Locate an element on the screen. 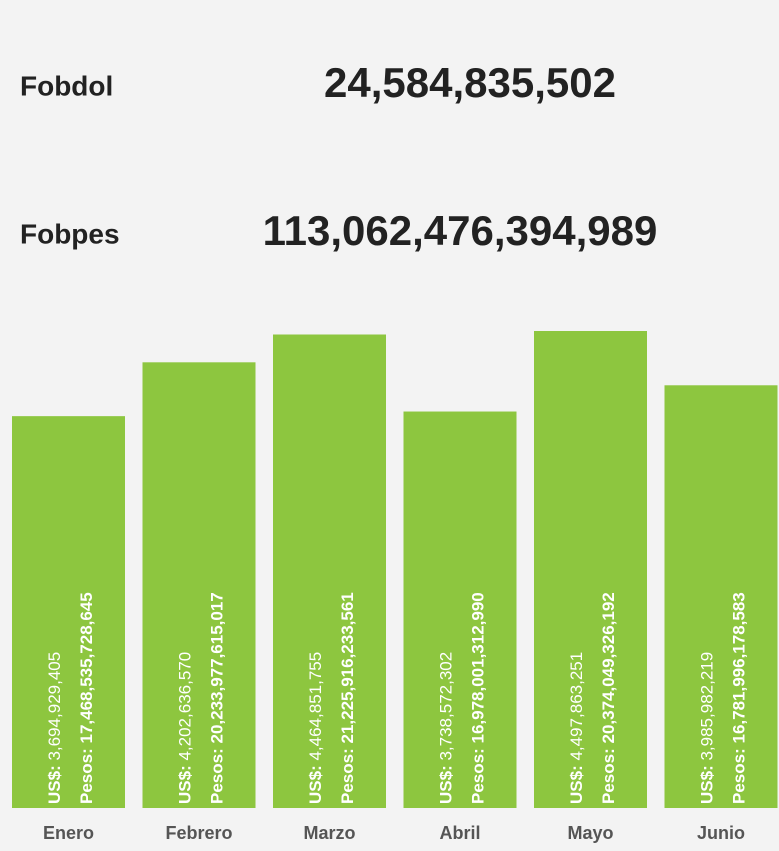 The image size is (779, 851). x-tick-label: Enero is located at coordinates (68, 833).